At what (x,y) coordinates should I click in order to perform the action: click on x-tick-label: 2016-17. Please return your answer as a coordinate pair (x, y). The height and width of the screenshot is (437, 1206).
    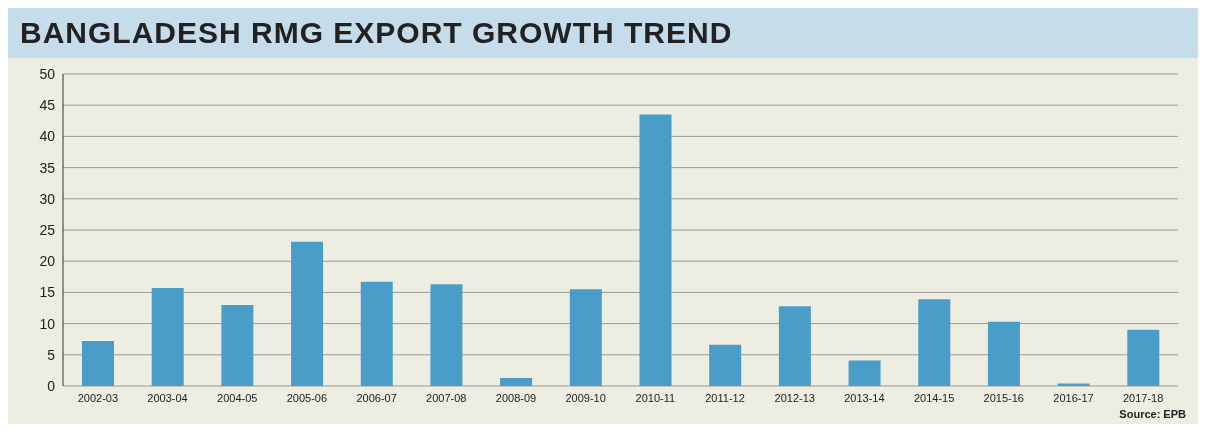
    Looking at the image, I should click on (1073, 397).